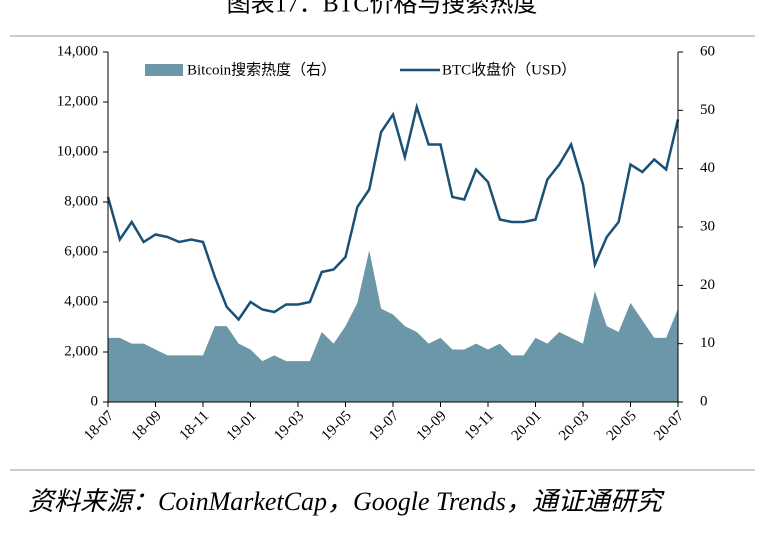 The image size is (765, 553). What do you see at coordinates (195, 426) in the screenshot?
I see `x-tick-label: 18-11` at bounding box center [195, 426].